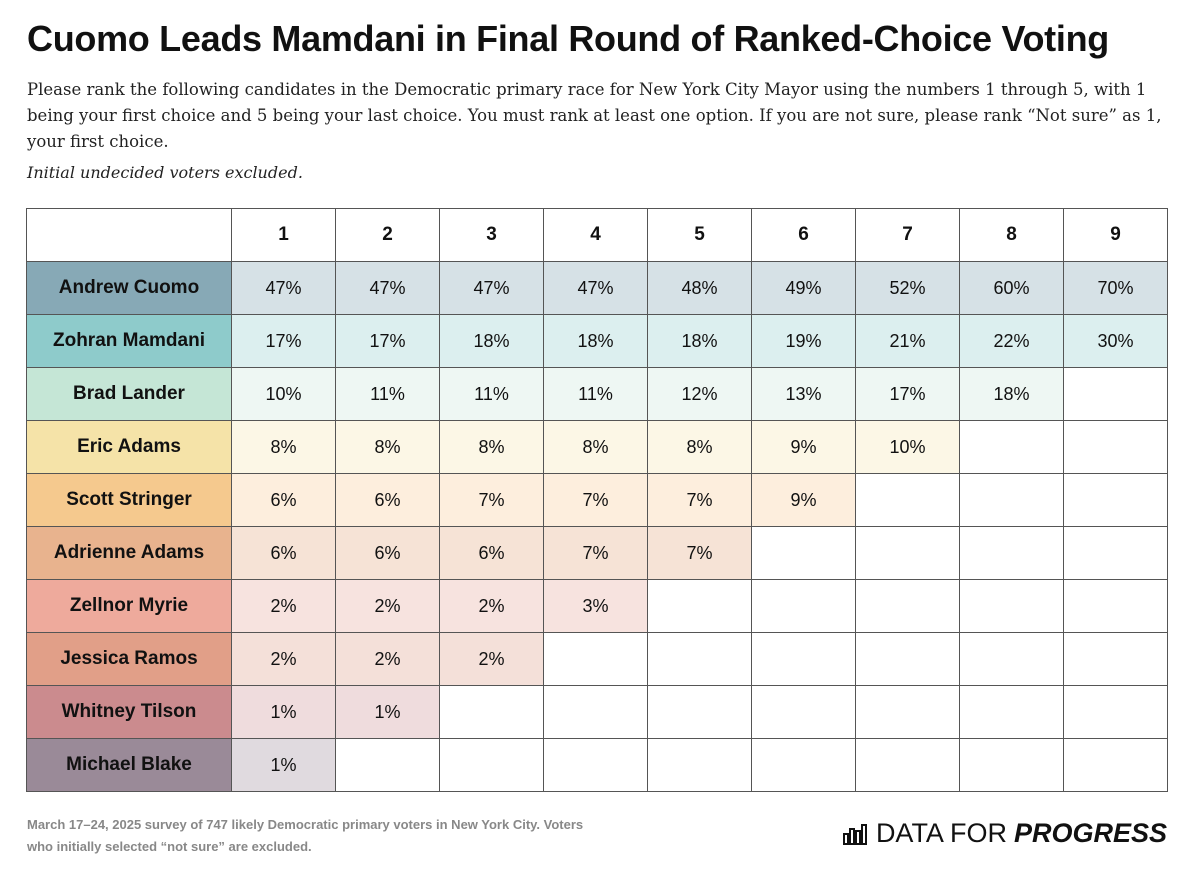 The image size is (1200, 869). What do you see at coordinates (803, 288) in the screenshot?
I see `value-cell: 49%` at bounding box center [803, 288].